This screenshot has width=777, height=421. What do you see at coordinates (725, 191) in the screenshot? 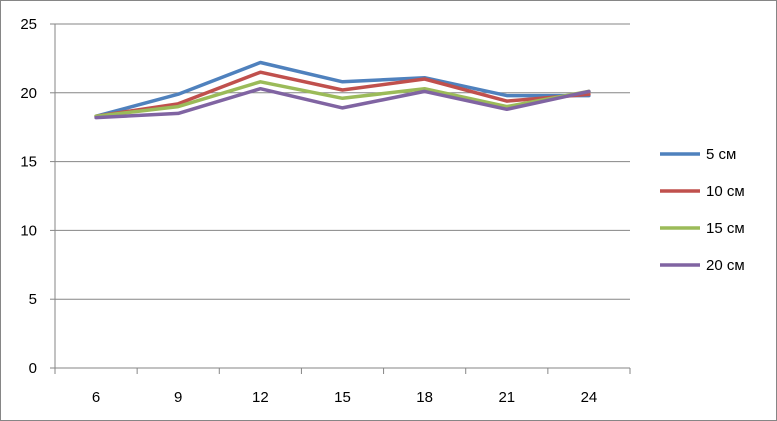
I see `legend-label: 10 см` at bounding box center [725, 191].